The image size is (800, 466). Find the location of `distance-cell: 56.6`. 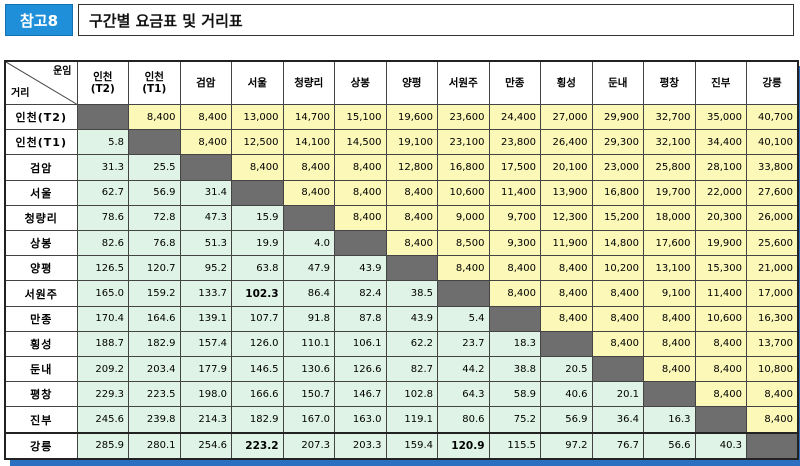

distance-cell: 56.6 is located at coordinates (669, 445).